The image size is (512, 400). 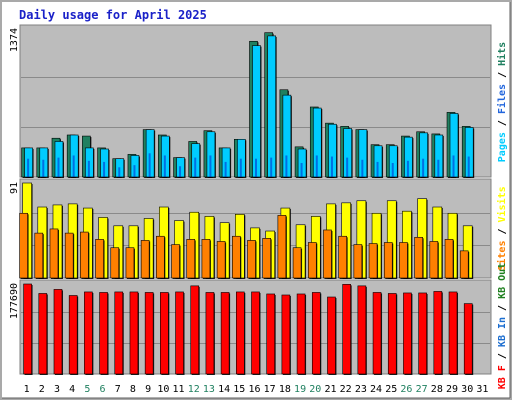 I want to click on day-label: 2, so click(x=42, y=389).